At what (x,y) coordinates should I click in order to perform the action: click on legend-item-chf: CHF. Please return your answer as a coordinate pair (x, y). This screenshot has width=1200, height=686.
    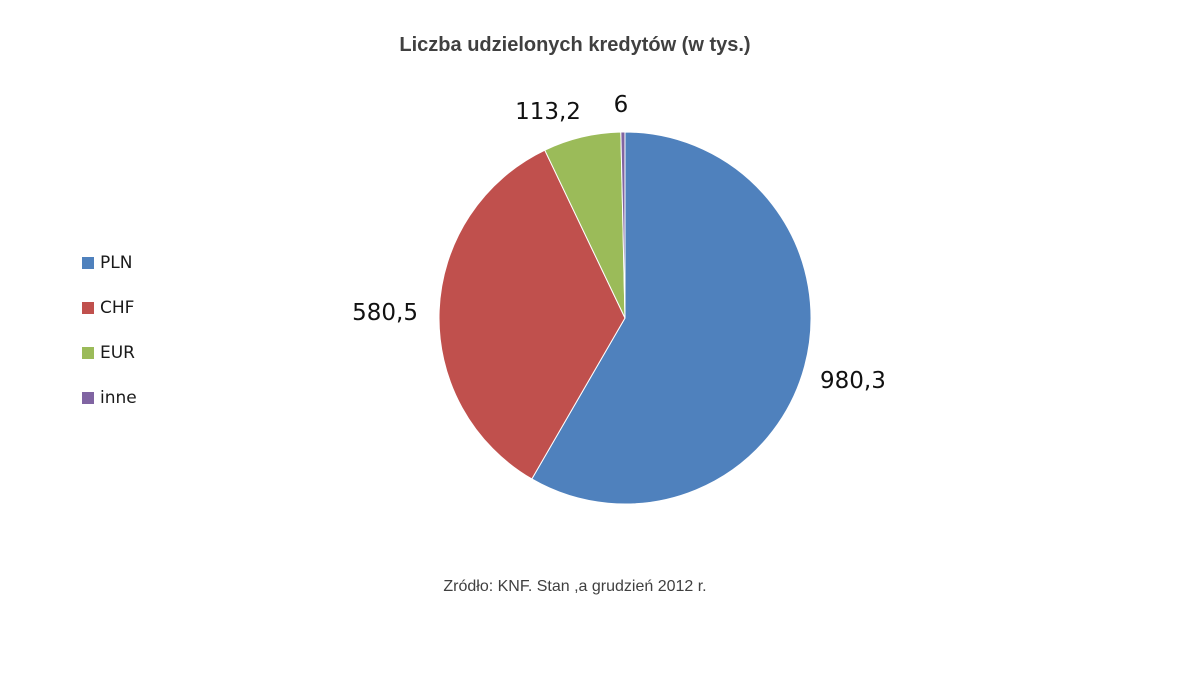
    Looking at the image, I should click on (109, 307).